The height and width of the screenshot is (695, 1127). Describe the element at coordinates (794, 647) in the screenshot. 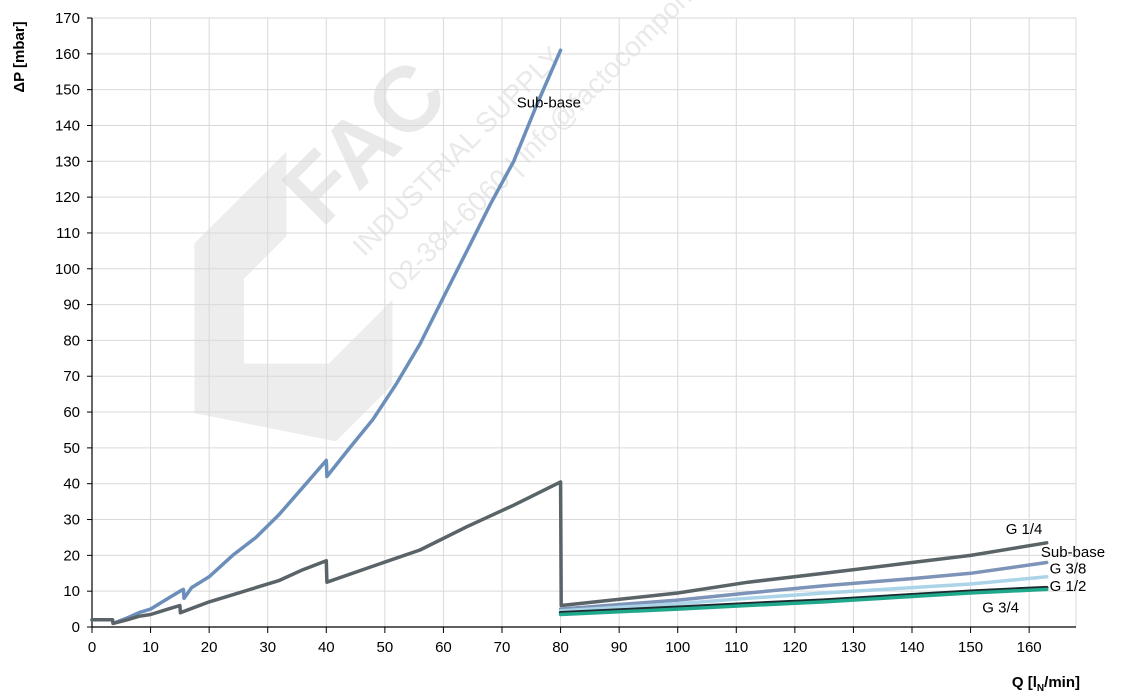

I see `x-tick-label: 120` at that location.